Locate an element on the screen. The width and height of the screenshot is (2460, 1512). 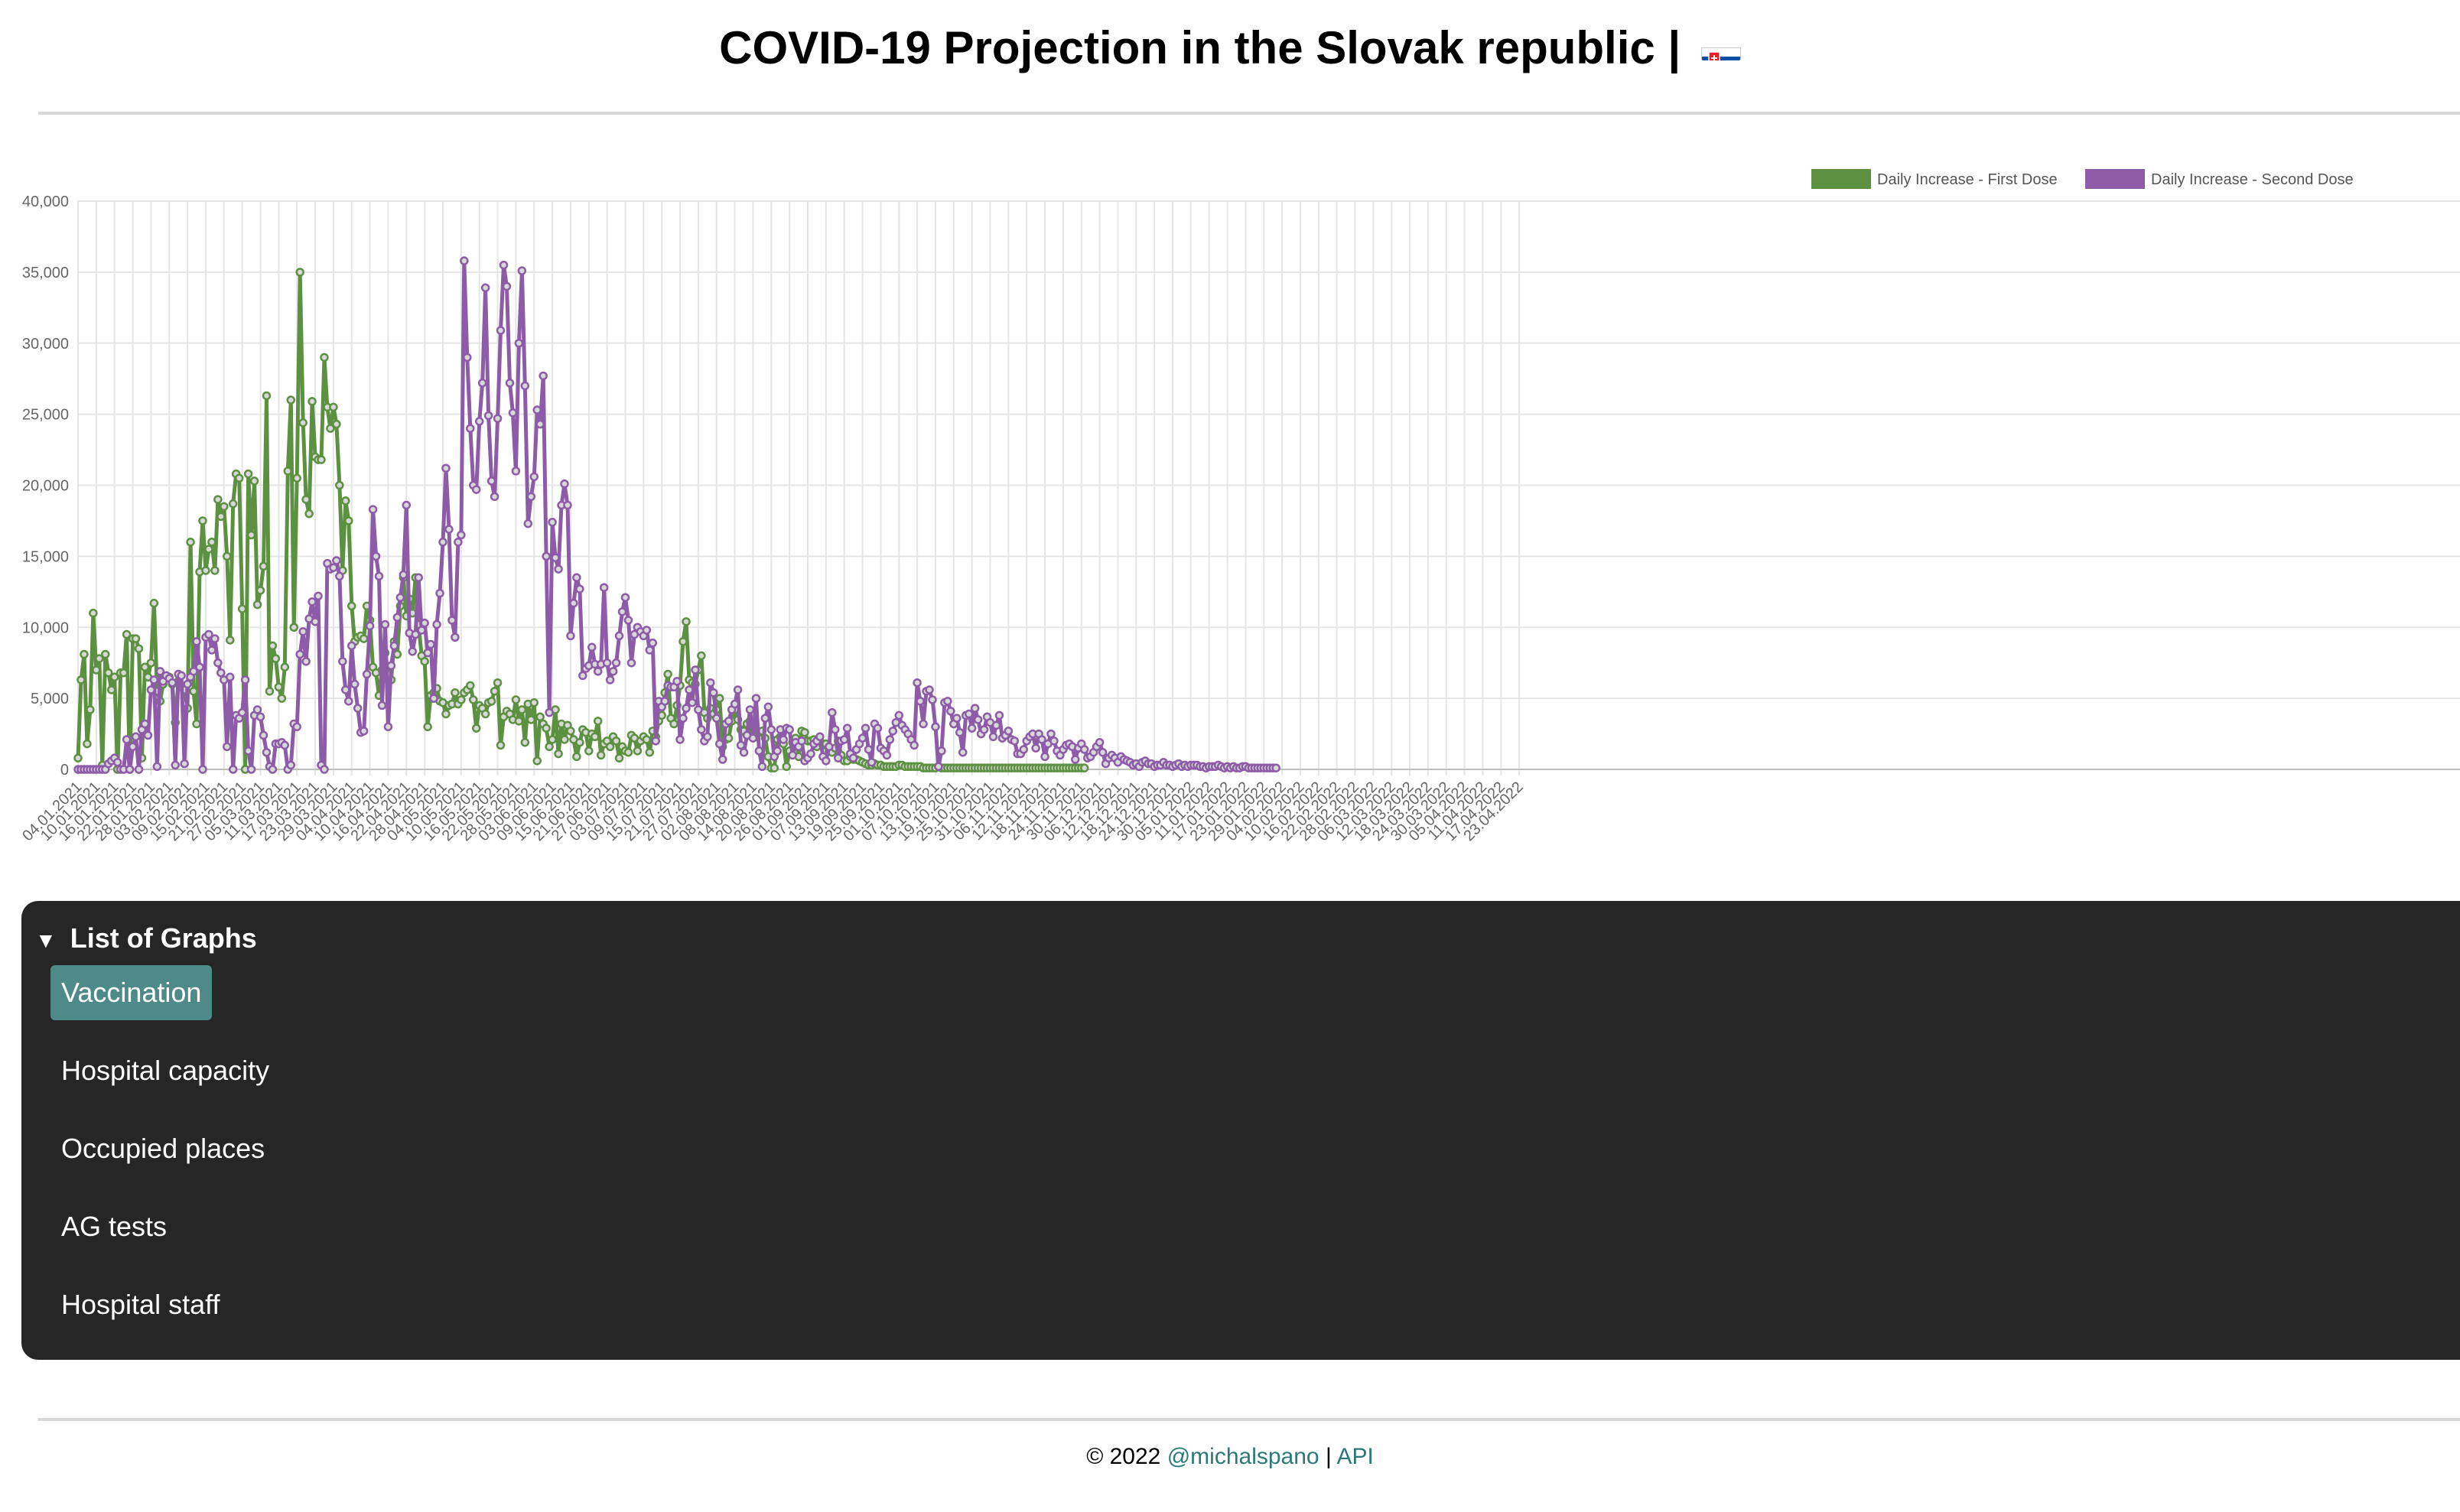
triangle-down-icon: ▼ is located at coordinates (46, 940).